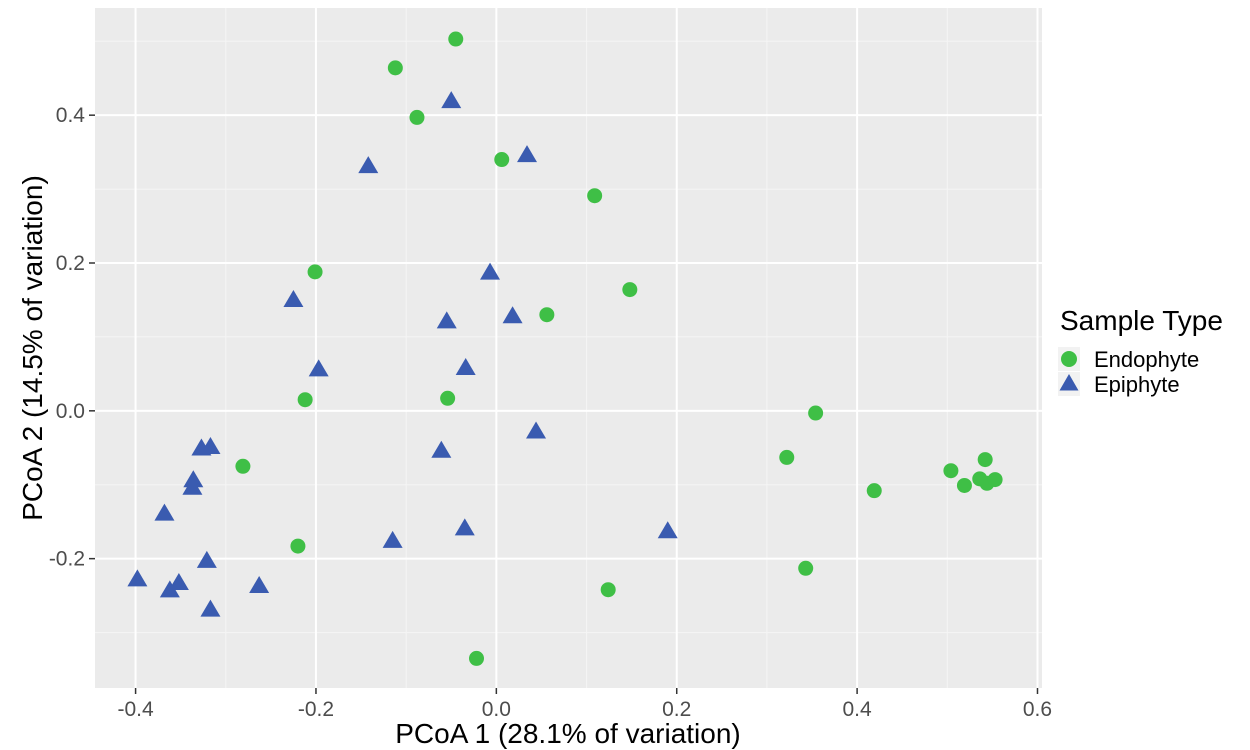 The image size is (1250, 750). Describe the element at coordinates (72, 337) in the screenshot. I see `y-axis-ticks: -0.2 0.0 0.2 0.4` at that location.